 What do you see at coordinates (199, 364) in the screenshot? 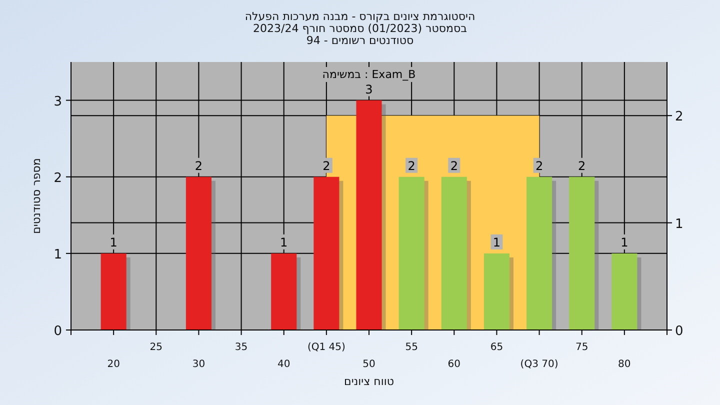
I see `x-tick-label: 30` at bounding box center [199, 364].